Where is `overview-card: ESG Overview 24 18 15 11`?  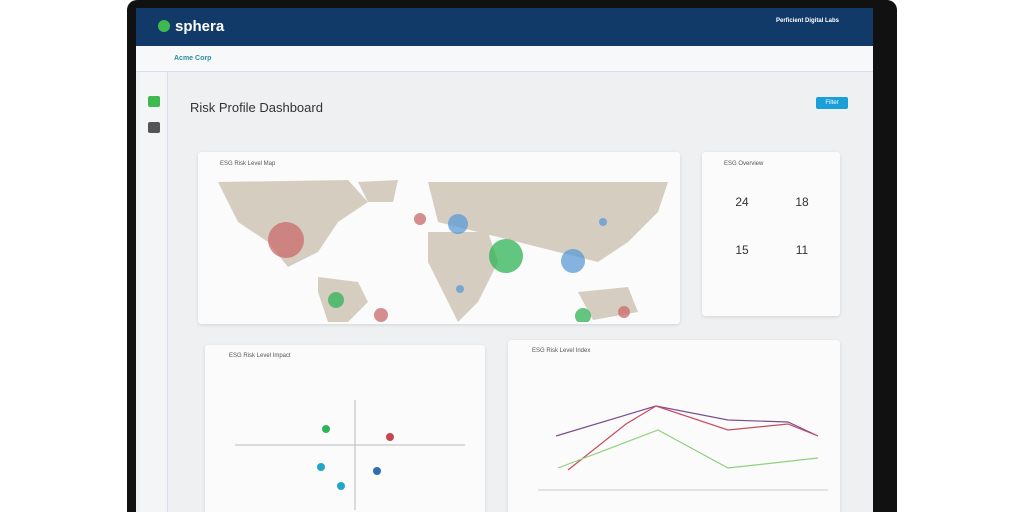 overview-card: ESG Overview 24 18 15 11 is located at coordinates (771, 234).